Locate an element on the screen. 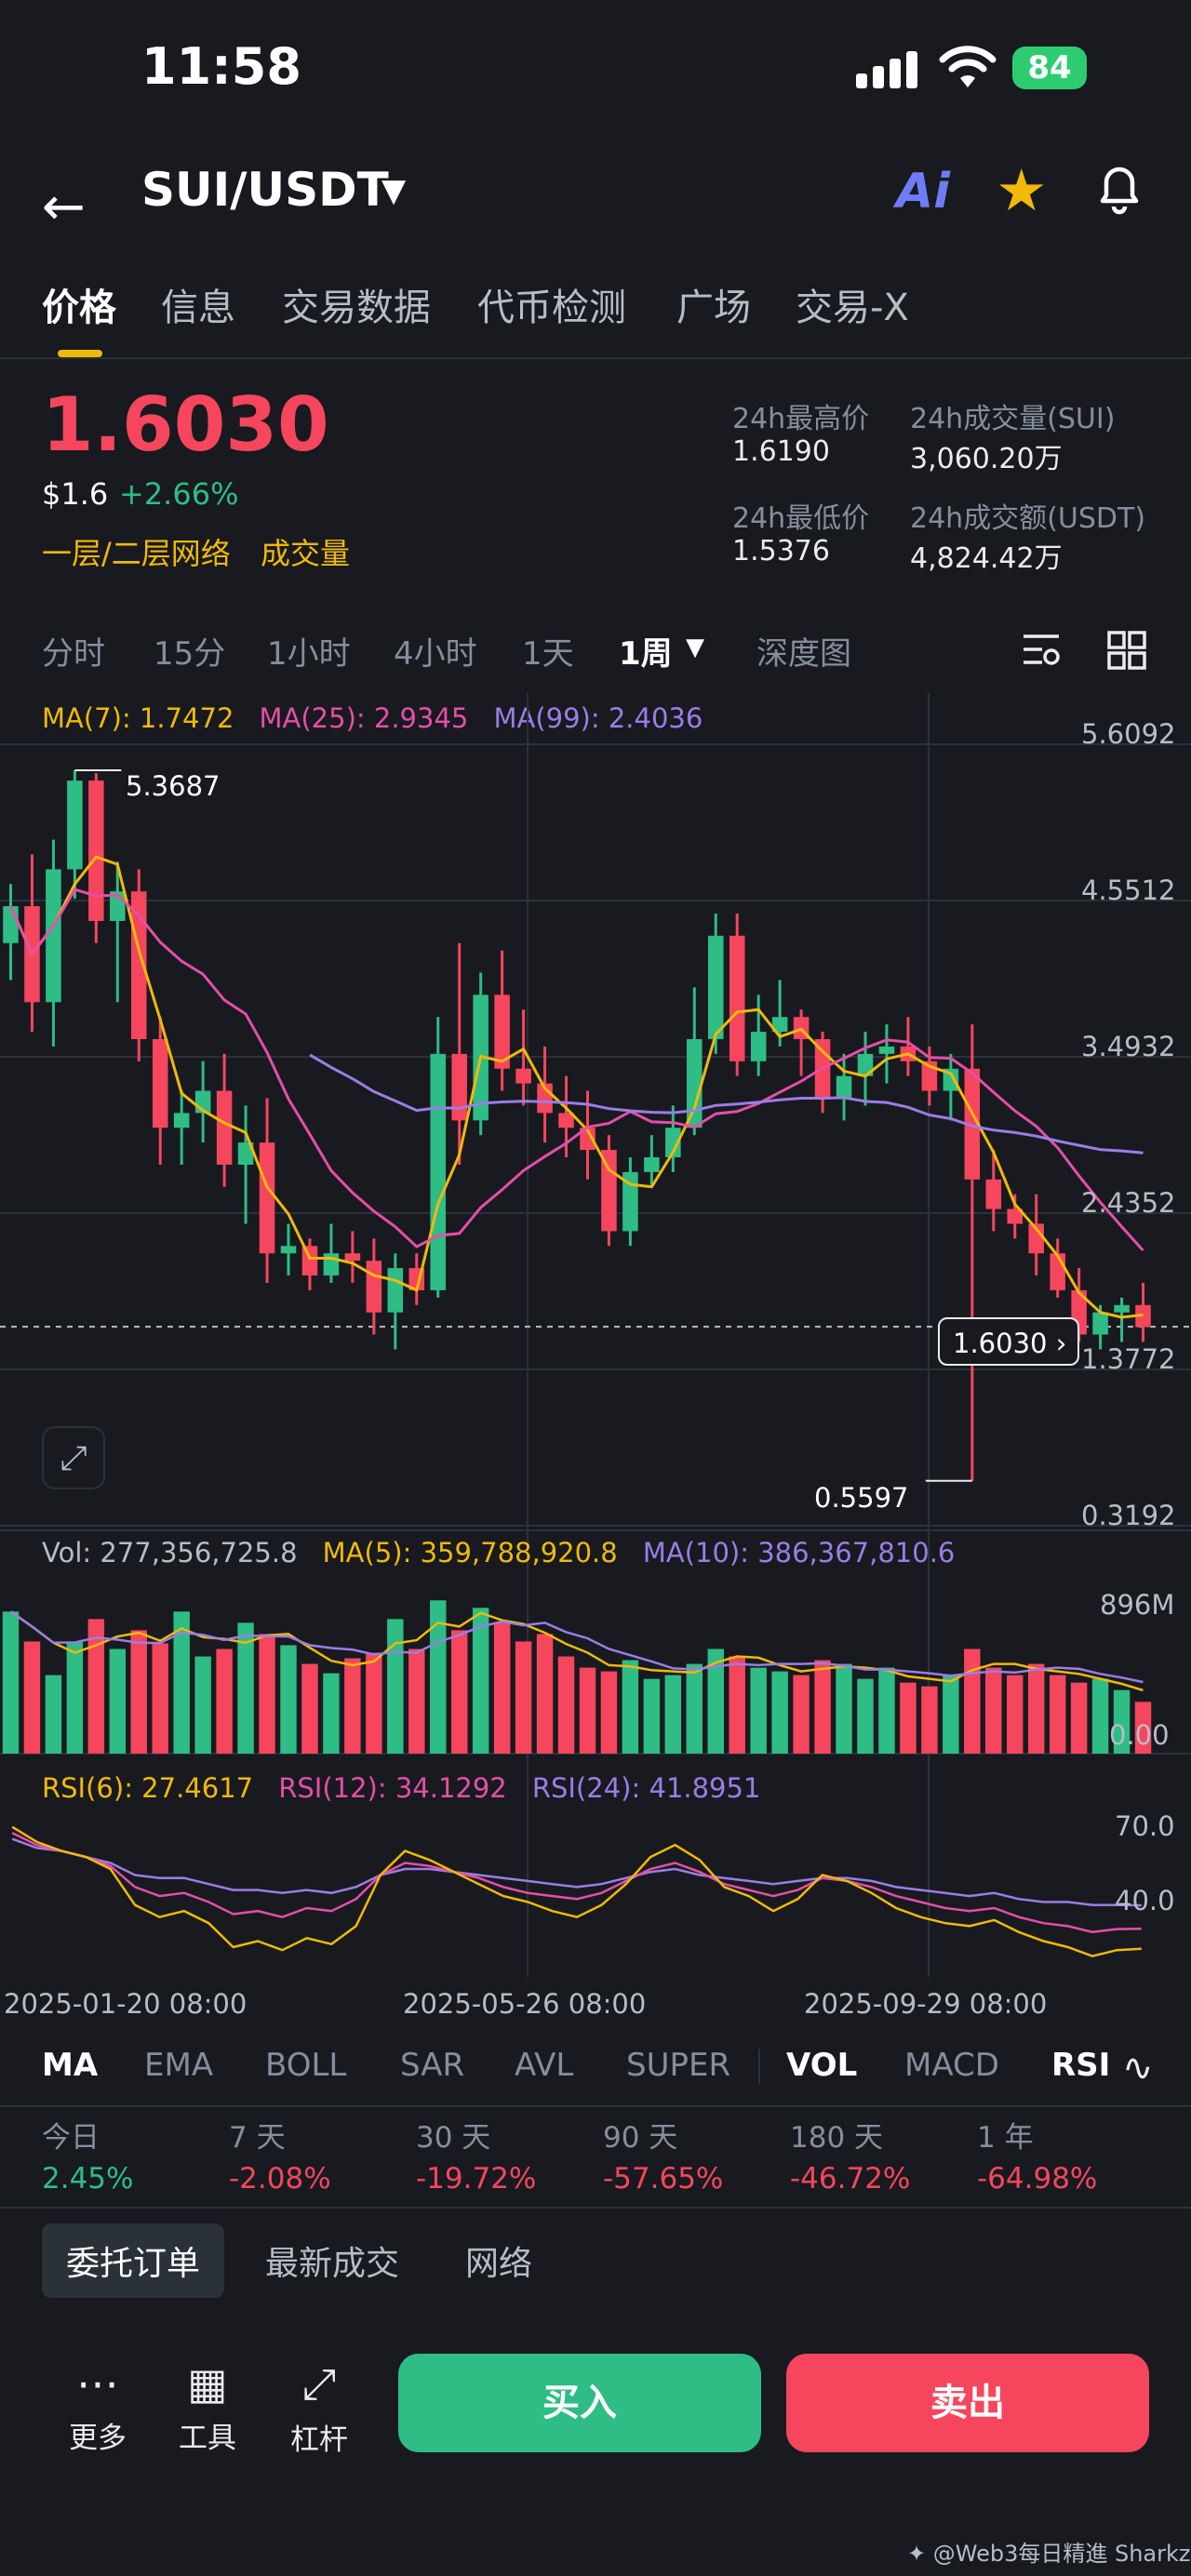 Image resolution: width=1191 pixels, height=2576 pixels. perf-value: 2.45% is located at coordinates (88, 2179).